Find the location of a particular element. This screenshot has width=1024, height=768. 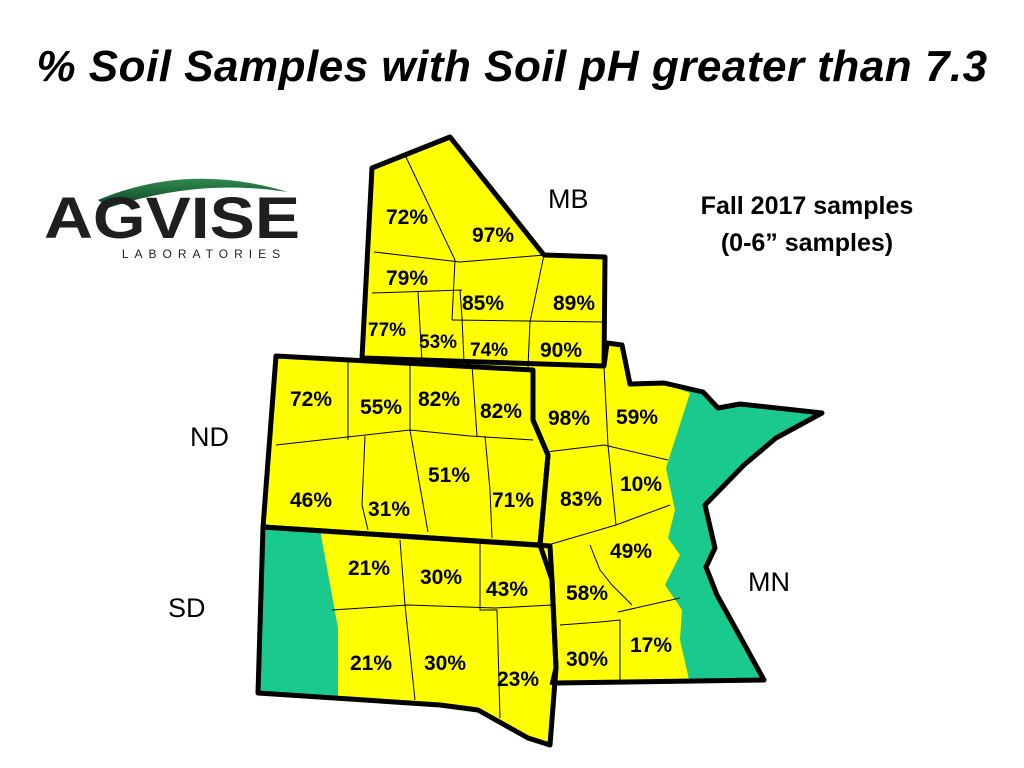

mb-region-shape is located at coordinates (483, 253).